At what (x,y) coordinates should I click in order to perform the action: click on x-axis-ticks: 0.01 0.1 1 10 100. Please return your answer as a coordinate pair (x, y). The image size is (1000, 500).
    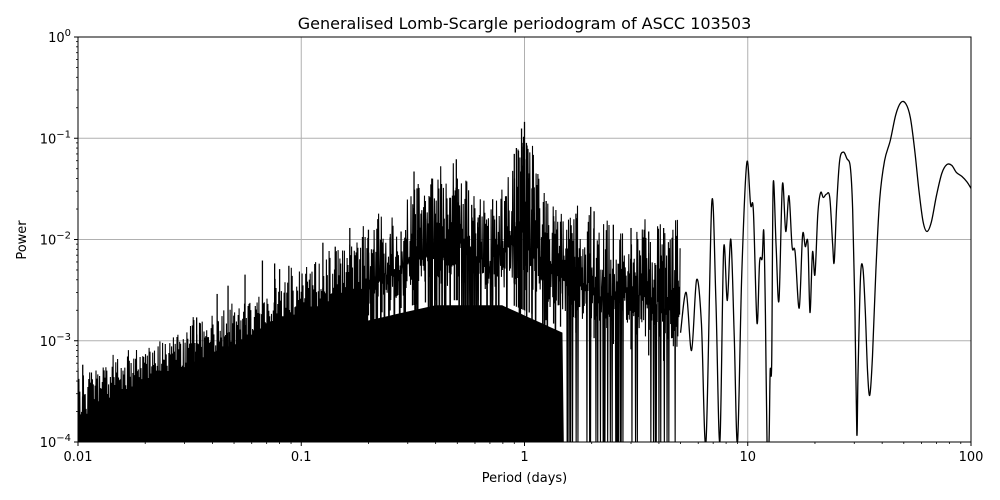
    Looking at the image, I should click on (524, 453).